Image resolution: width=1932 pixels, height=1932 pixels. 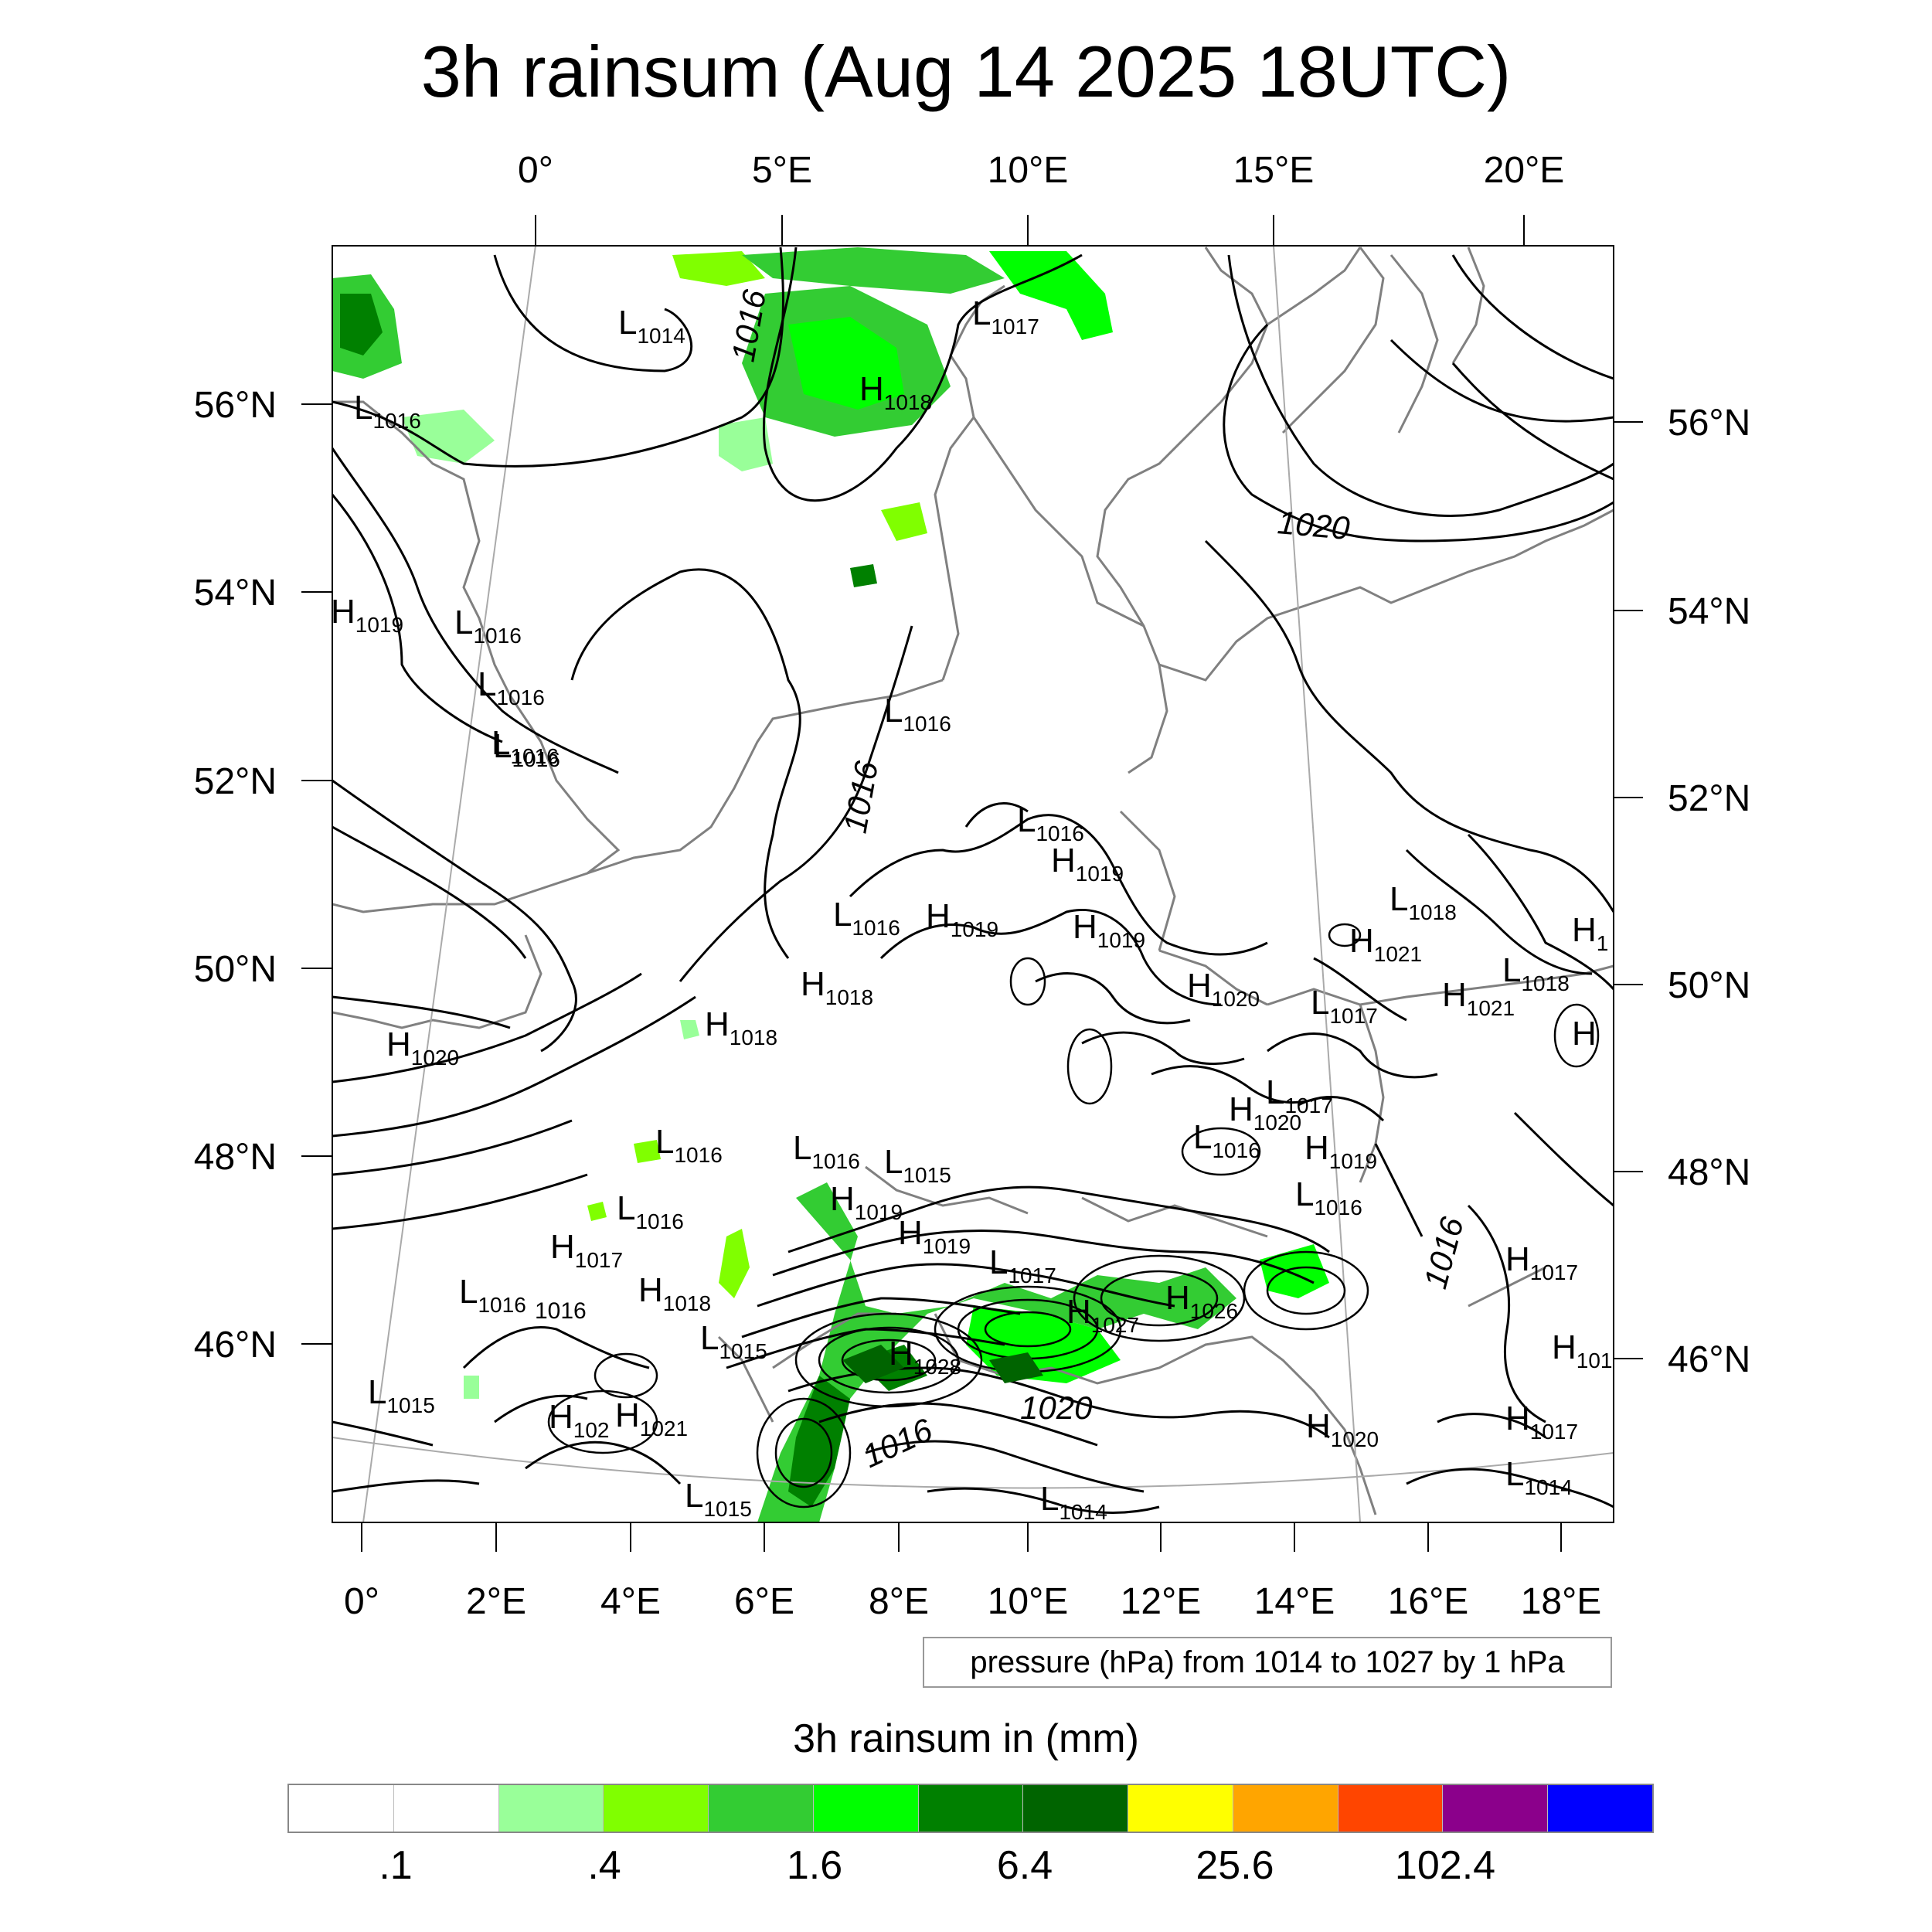 I want to click on contour-value-label: 1020, so click(x=1314, y=525).